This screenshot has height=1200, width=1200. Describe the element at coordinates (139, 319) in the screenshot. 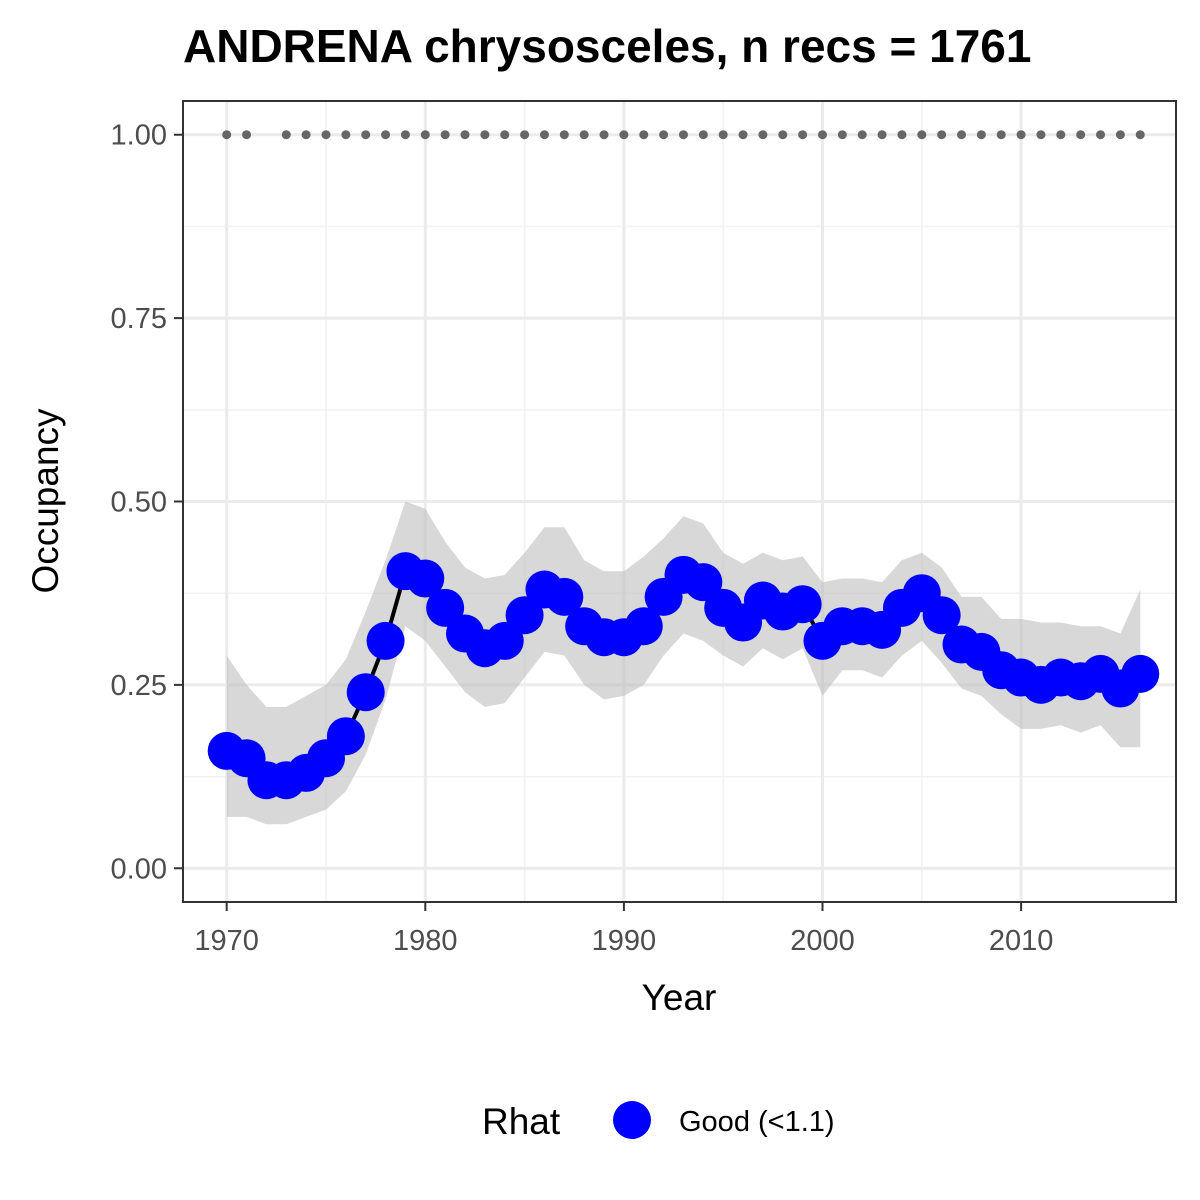

I see `y-tick-label: 0.75` at that location.